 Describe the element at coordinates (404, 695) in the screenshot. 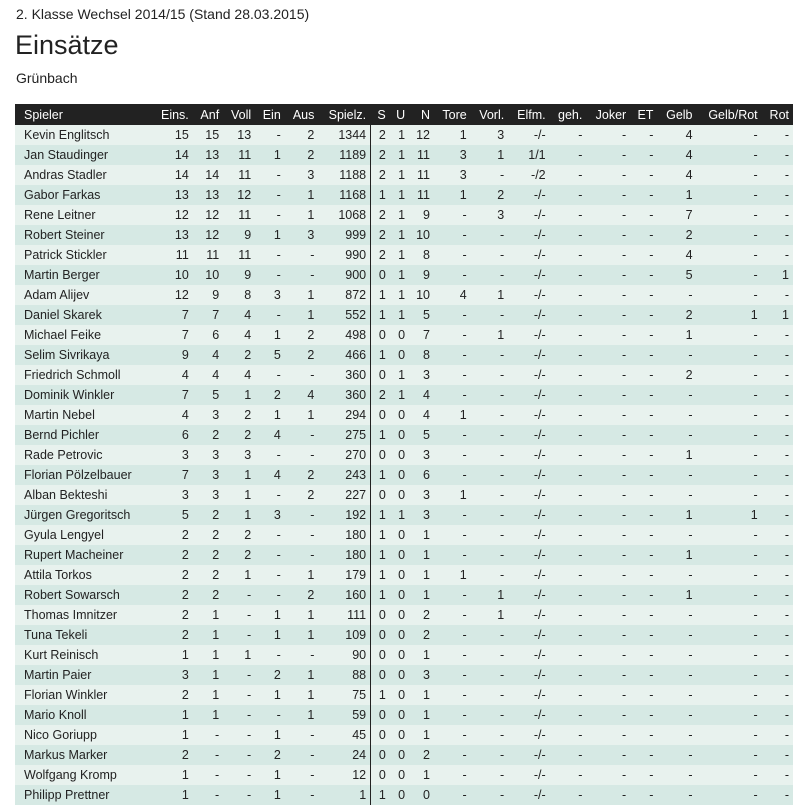

I see `table-row: Florian Winkler 2 1-1 1 75 1 0 1- - -/- - - - - - -` at that location.